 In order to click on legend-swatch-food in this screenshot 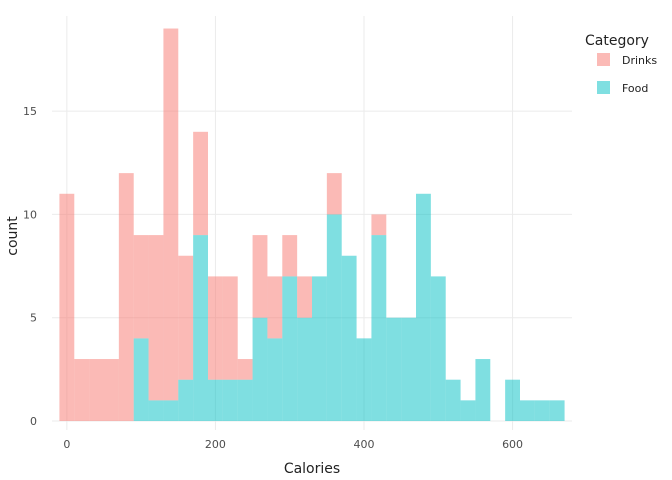, I will do `click(603, 87)`.